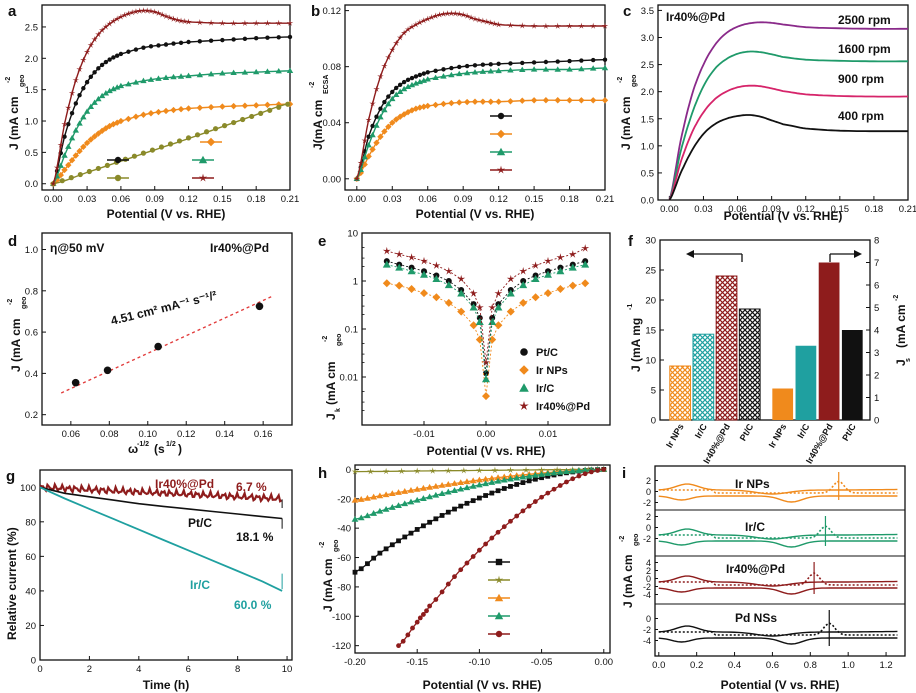  I want to click on x-tick-label: 0.4, so click(734, 665).